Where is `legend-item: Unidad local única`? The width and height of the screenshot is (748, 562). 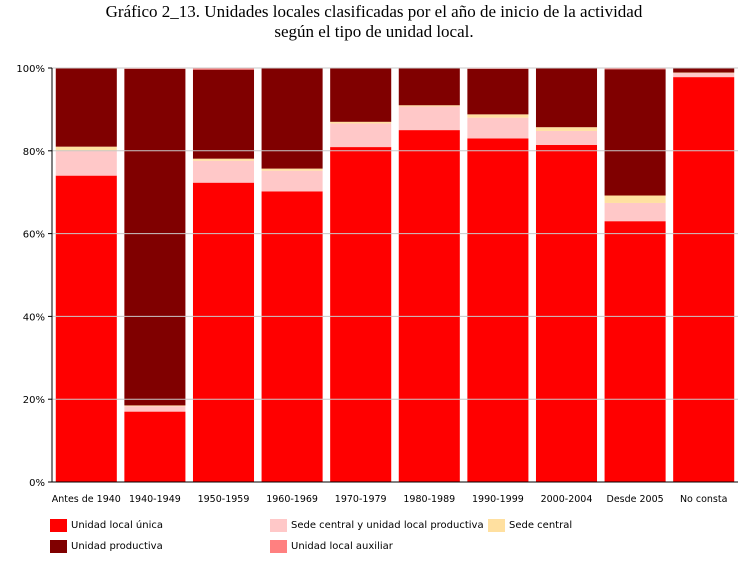
legend-item: Unidad local única is located at coordinates (106, 525).